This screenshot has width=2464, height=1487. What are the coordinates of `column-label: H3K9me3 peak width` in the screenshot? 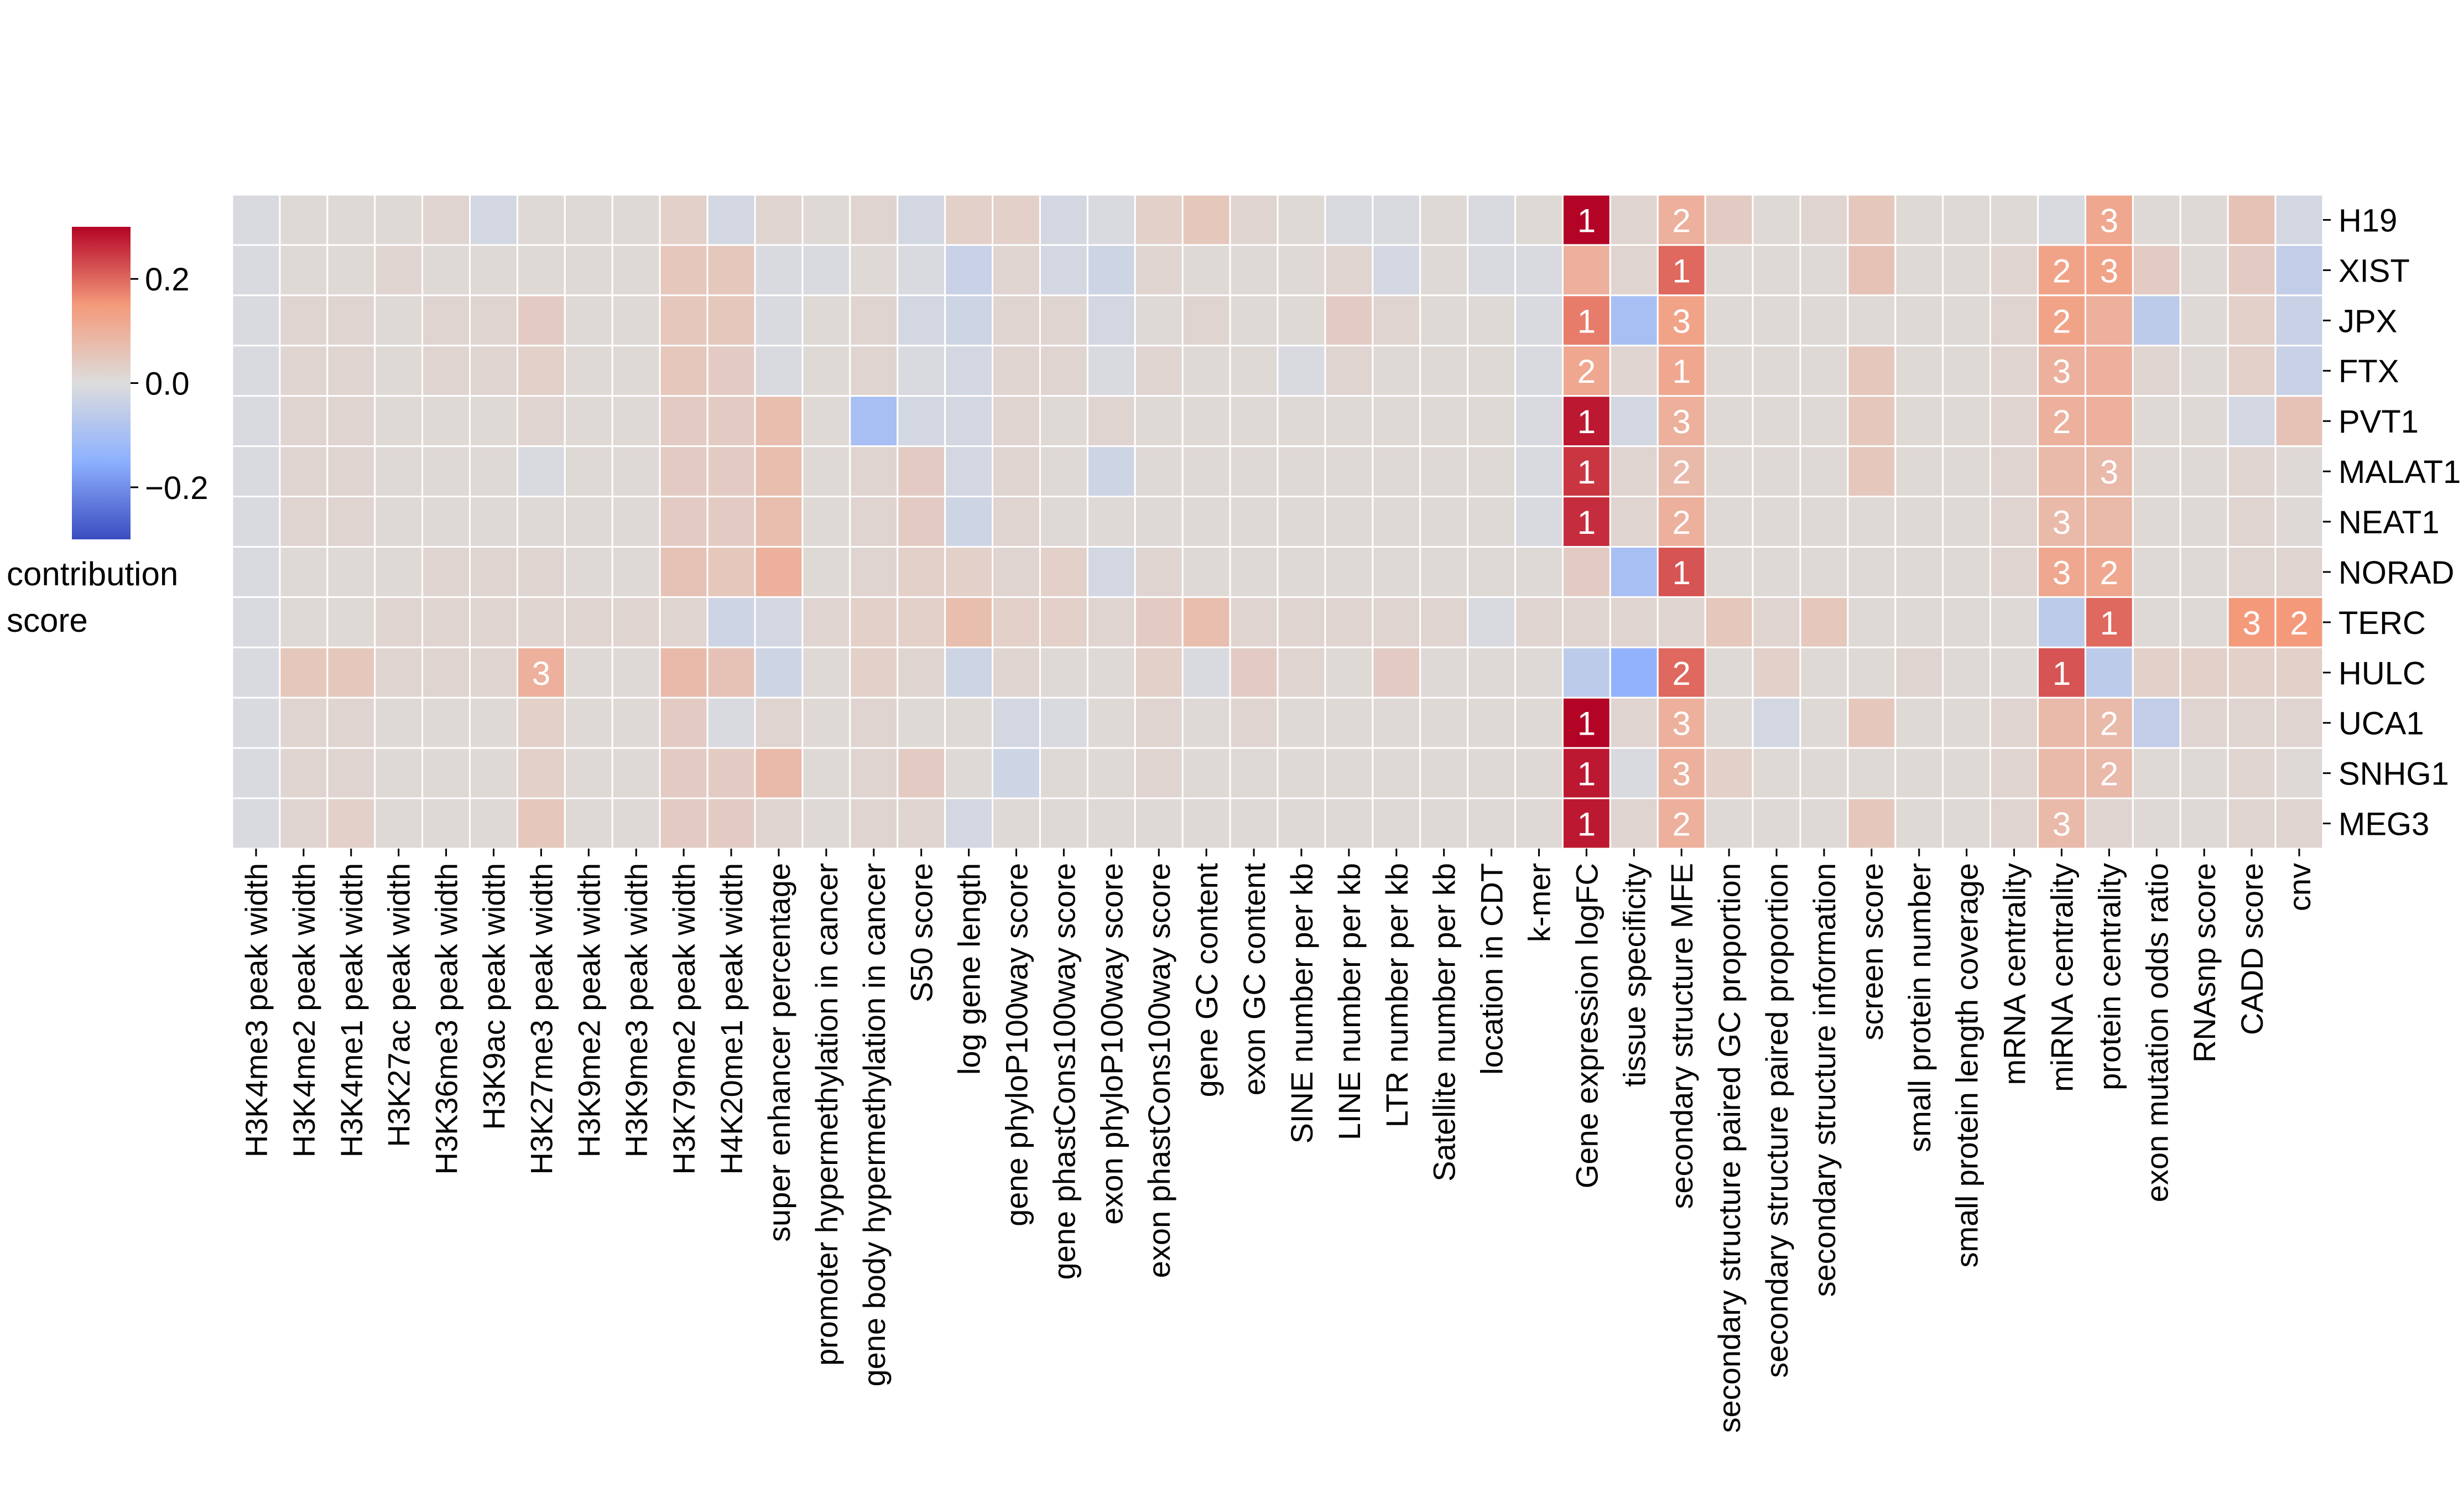 It's located at (636, 1010).